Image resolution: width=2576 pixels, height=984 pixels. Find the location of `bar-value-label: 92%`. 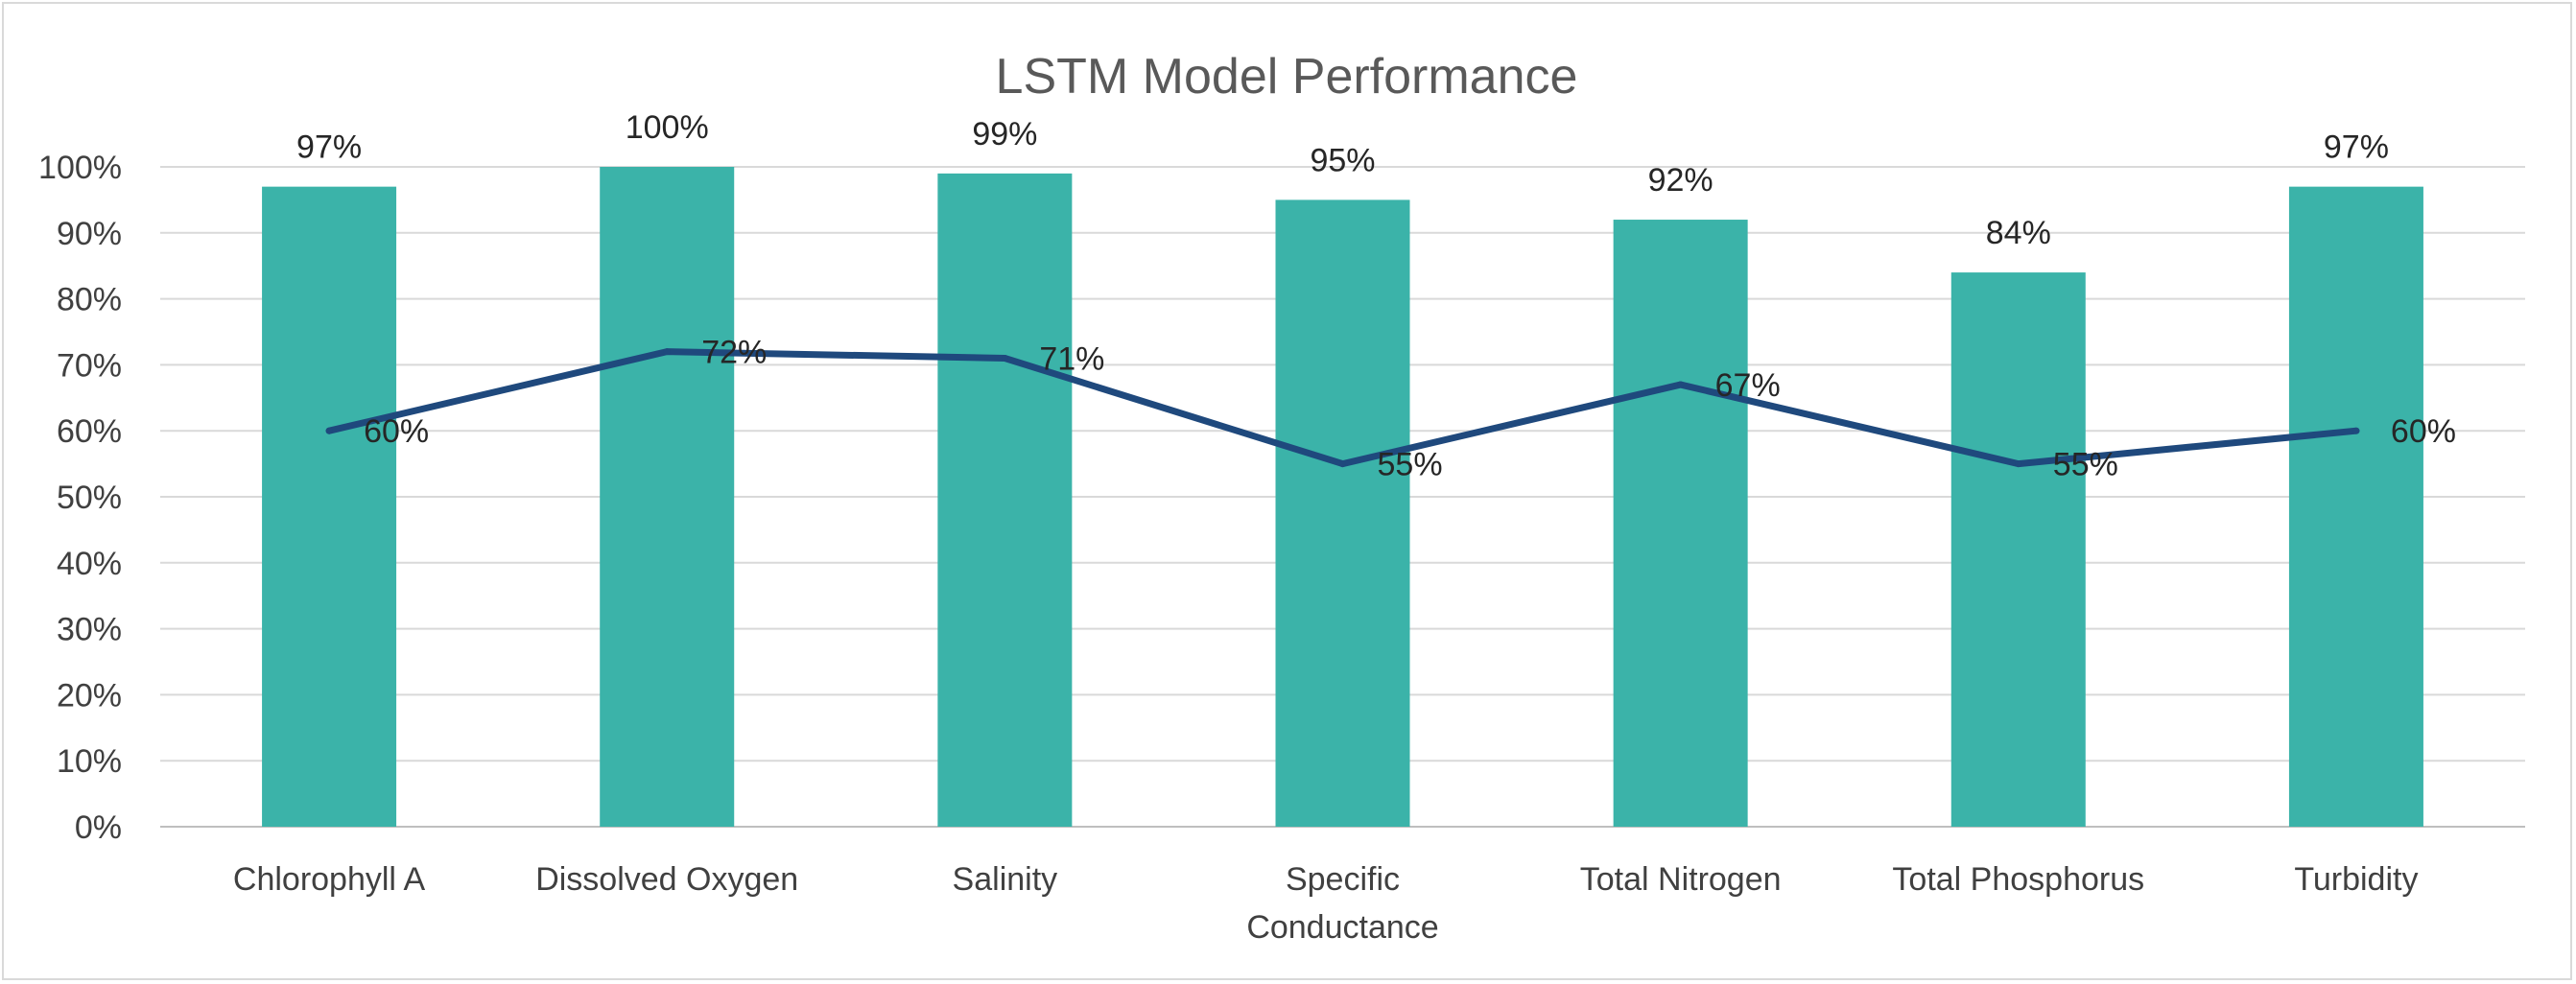

bar-value-label: 92% is located at coordinates (1681, 180).